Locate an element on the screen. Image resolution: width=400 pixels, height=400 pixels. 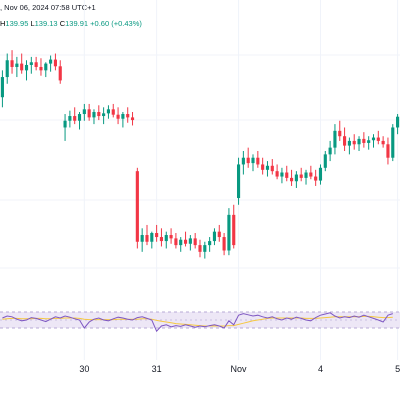
rsi-line is located at coordinates (197, 322).